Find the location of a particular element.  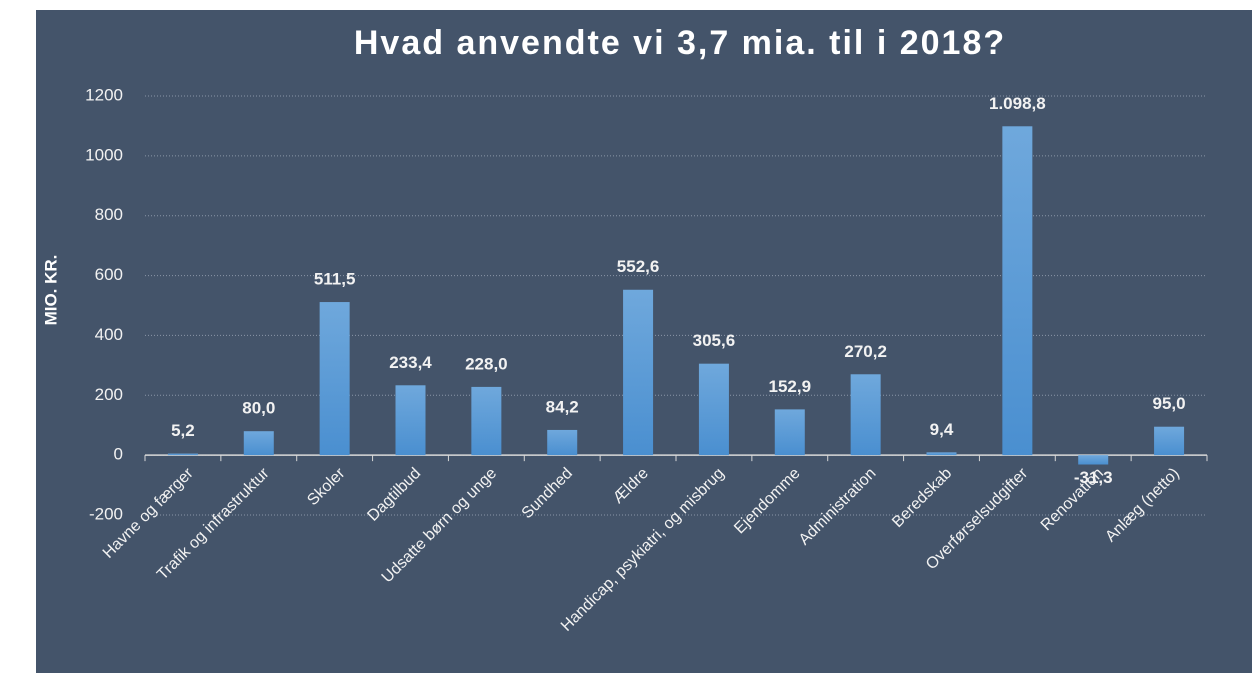

data-label: 80,0 is located at coordinates (258, 408).